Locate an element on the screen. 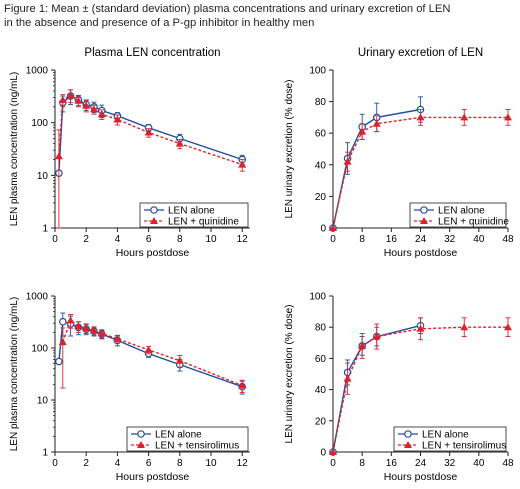  legend-label: LEN + quinidine is located at coordinates (203, 222).